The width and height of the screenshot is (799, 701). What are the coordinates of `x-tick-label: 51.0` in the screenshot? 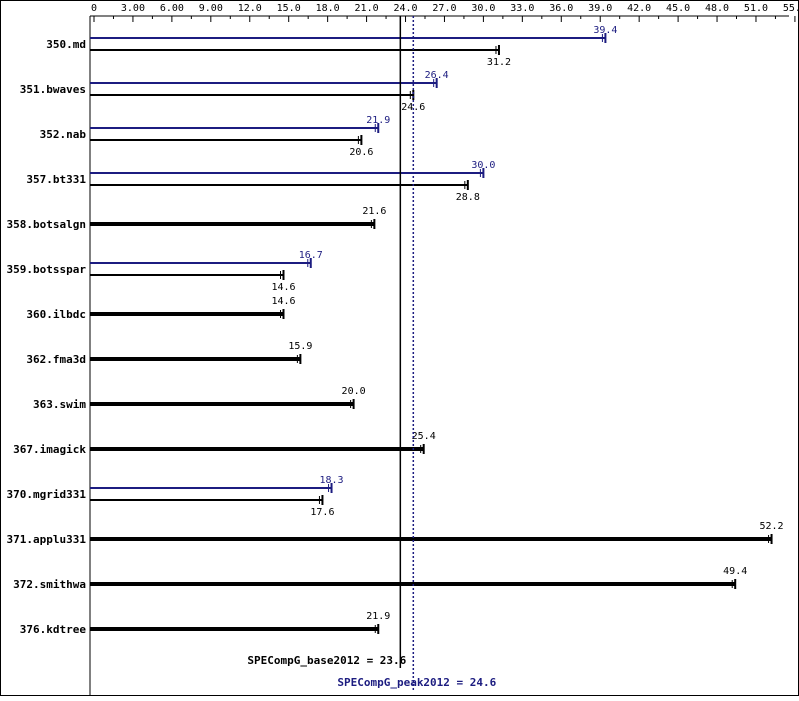 It's located at (756, 8).